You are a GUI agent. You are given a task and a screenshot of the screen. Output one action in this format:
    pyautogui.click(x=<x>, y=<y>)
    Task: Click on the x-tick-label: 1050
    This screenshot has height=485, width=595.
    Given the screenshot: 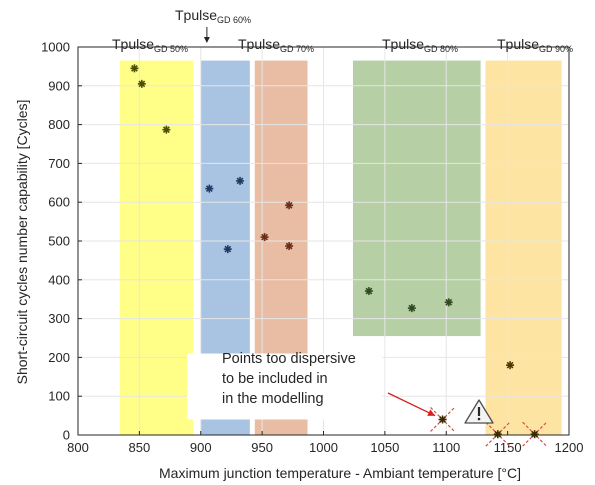 What is the action you would take?
    pyautogui.click(x=384, y=447)
    